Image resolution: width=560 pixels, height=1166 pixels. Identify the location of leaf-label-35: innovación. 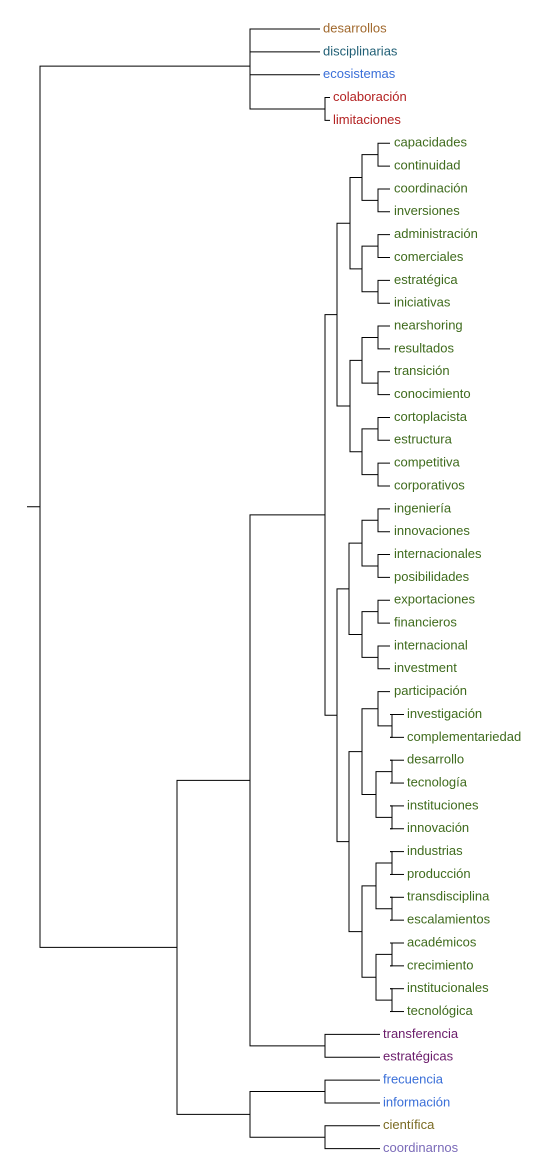
(438, 827).